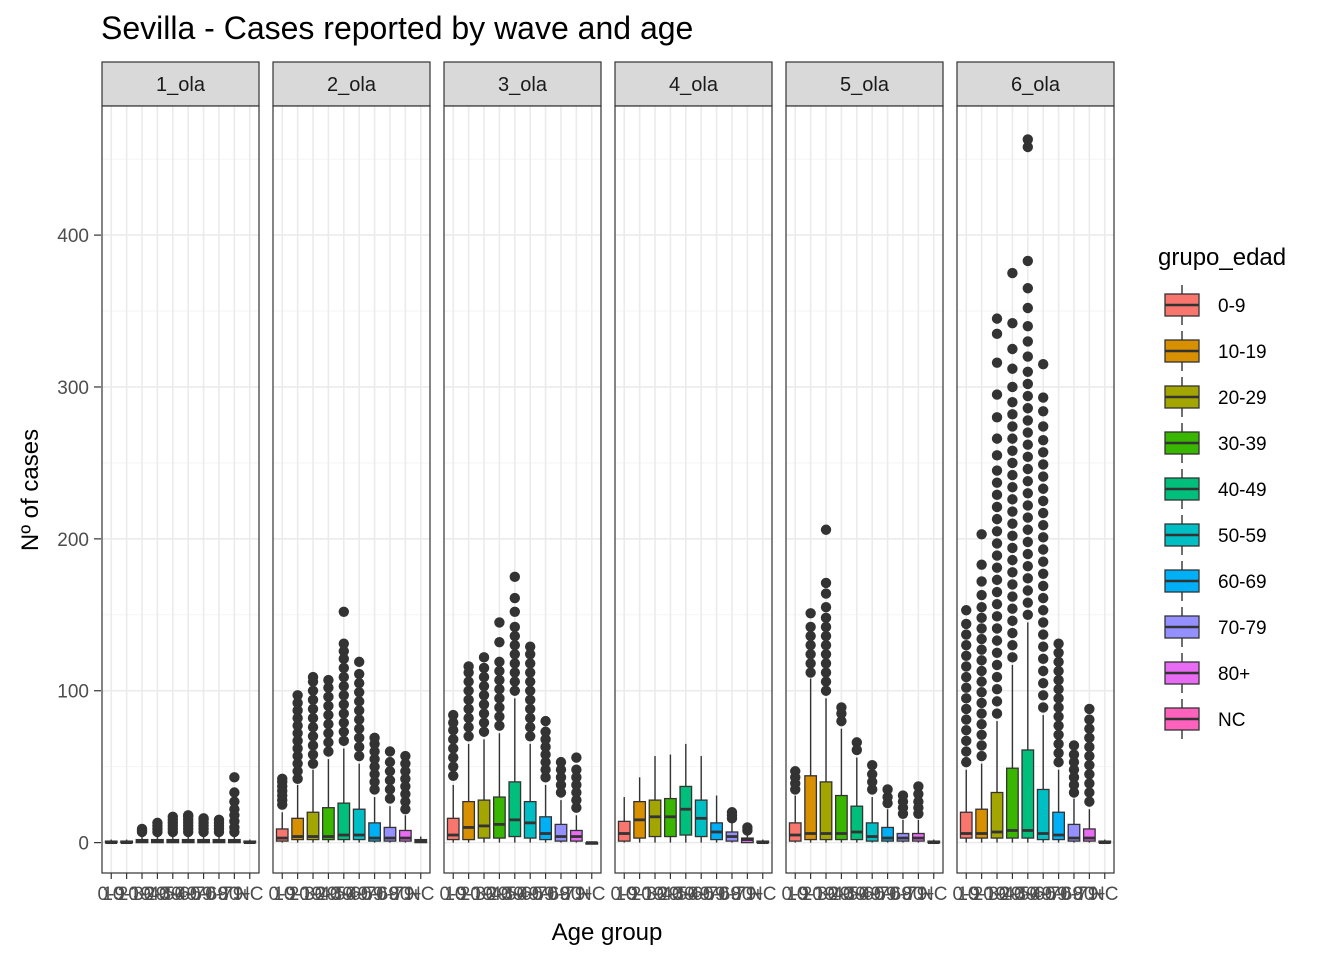 The image size is (1344, 960). What do you see at coordinates (1215, 489) in the screenshot?
I see `legend-item-40-49: 40-49` at bounding box center [1215, 489].